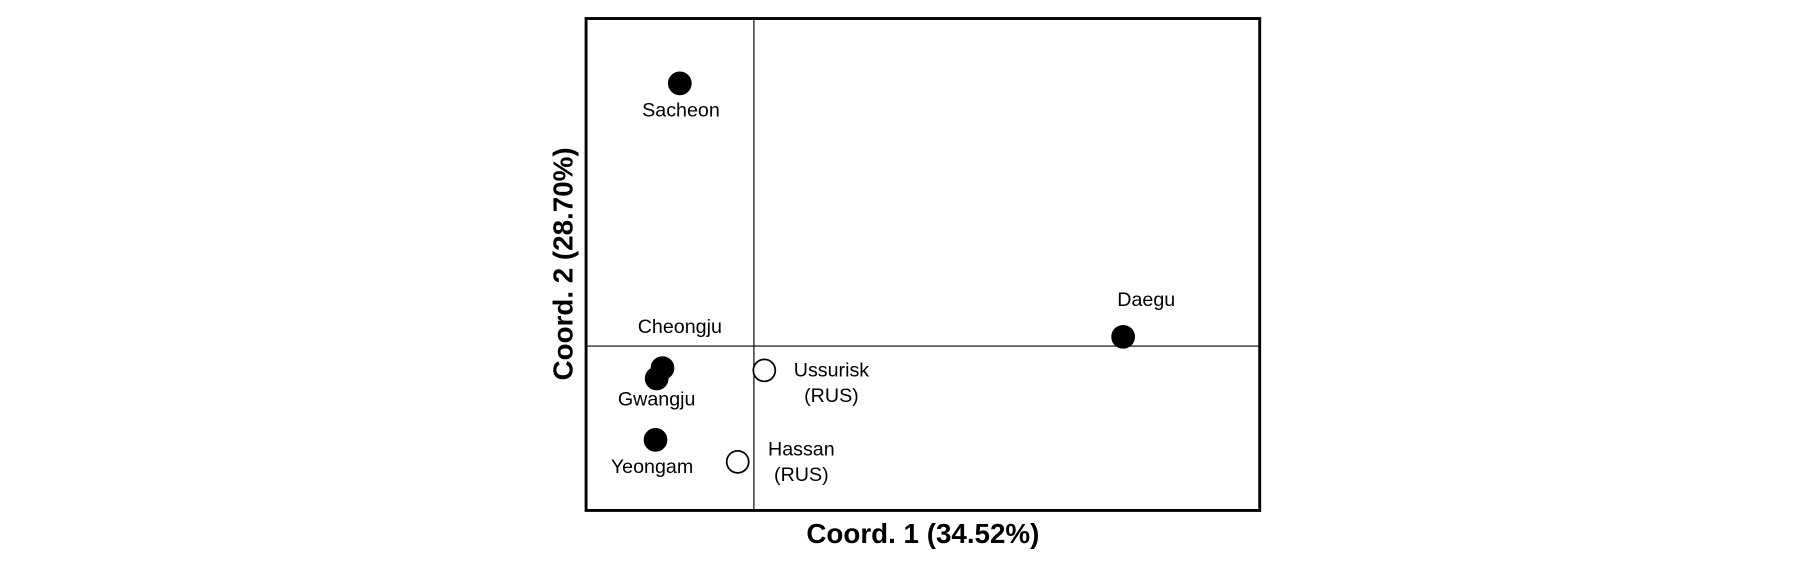  What do you see at coordinates (922, 533) in the screenshot?
I see `x-axis-title: Coord. 1 (34.52%)` at bounding box center [922, 533].